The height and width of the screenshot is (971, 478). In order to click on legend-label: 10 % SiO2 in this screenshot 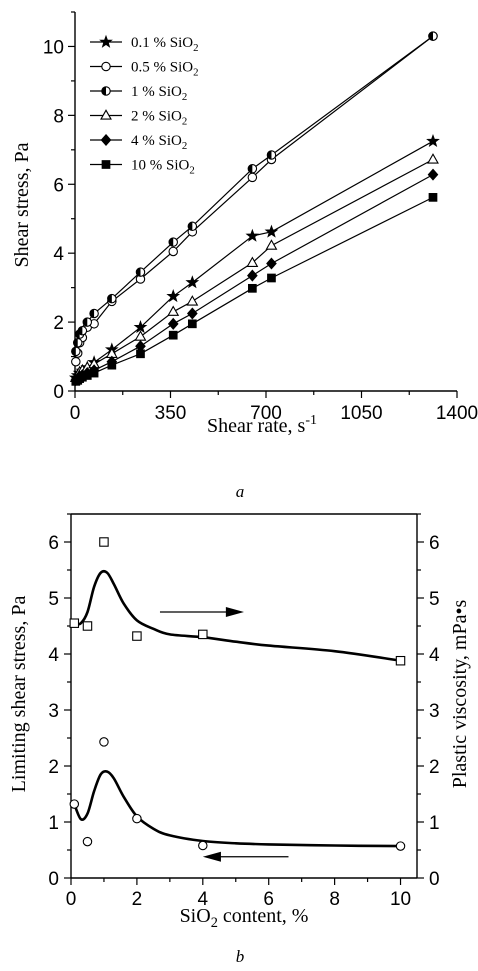, I will do `click(163, 167)`.